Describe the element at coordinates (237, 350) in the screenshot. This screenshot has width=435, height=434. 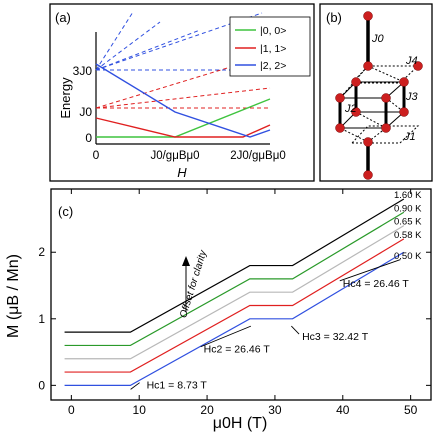
I see `annotation-label: Hc2 = 26.46 T` at that location.